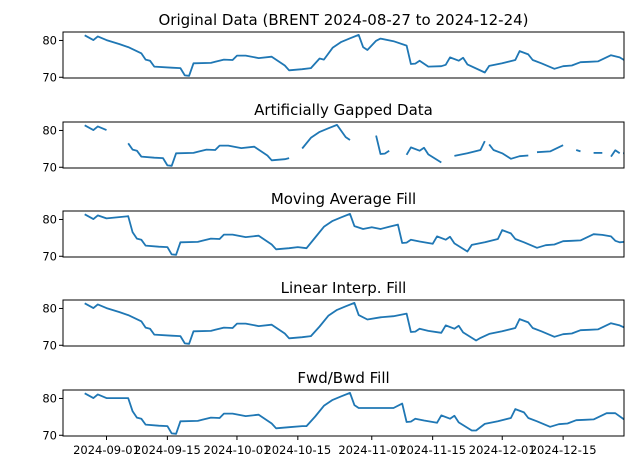 The image size is (630, 470). Describe the element at coordinates (502, 450) in the screenshot. I see `x-tick-label: 2024-12-01` at that location.